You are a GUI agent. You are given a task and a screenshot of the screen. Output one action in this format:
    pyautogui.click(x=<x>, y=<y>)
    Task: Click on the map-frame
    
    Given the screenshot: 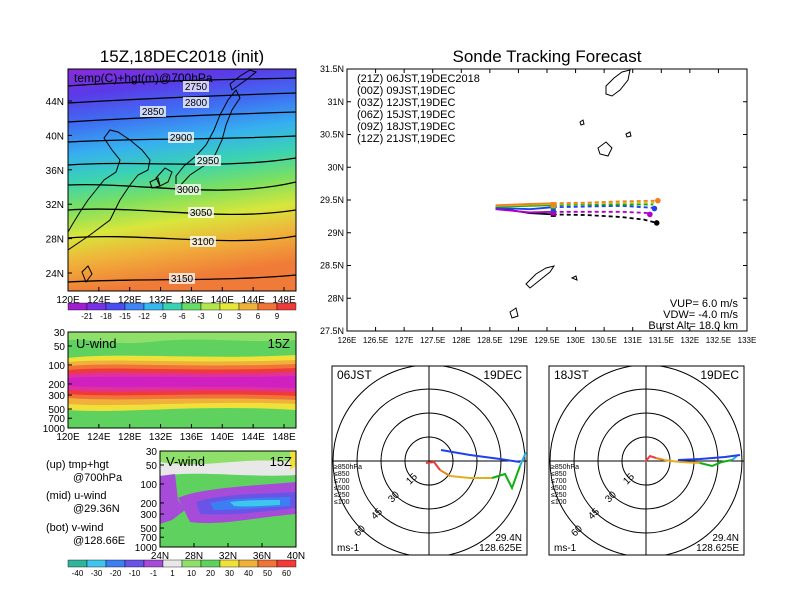 What is the action you would take?
    pyautogui.click(x=182, y=180)
    